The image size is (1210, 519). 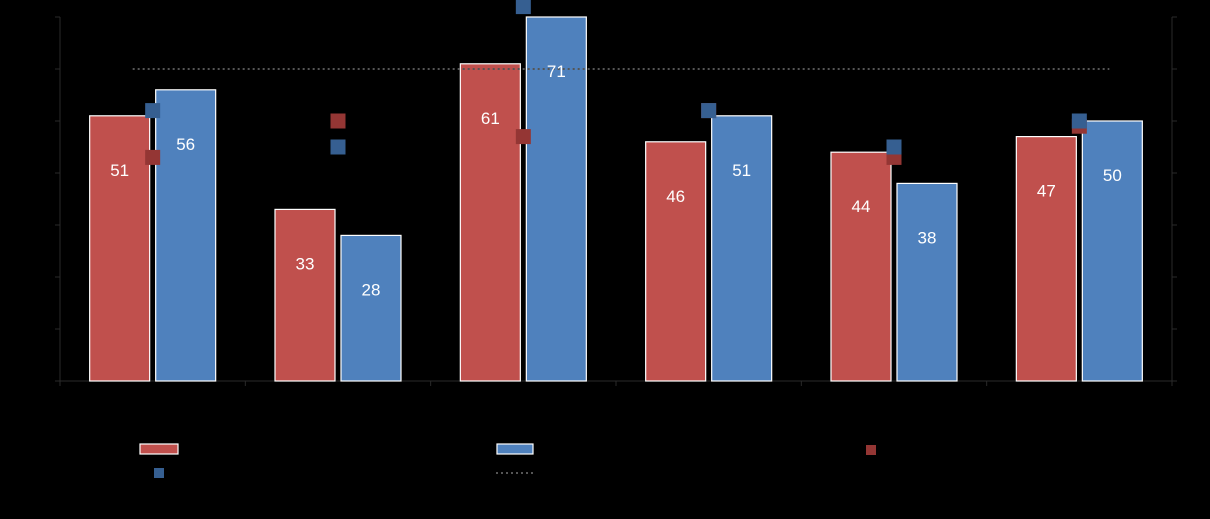 What do you see at coordinates (675, 196) in the screenshot?
I see `data-label: 46` at bounding box center [675, 196].